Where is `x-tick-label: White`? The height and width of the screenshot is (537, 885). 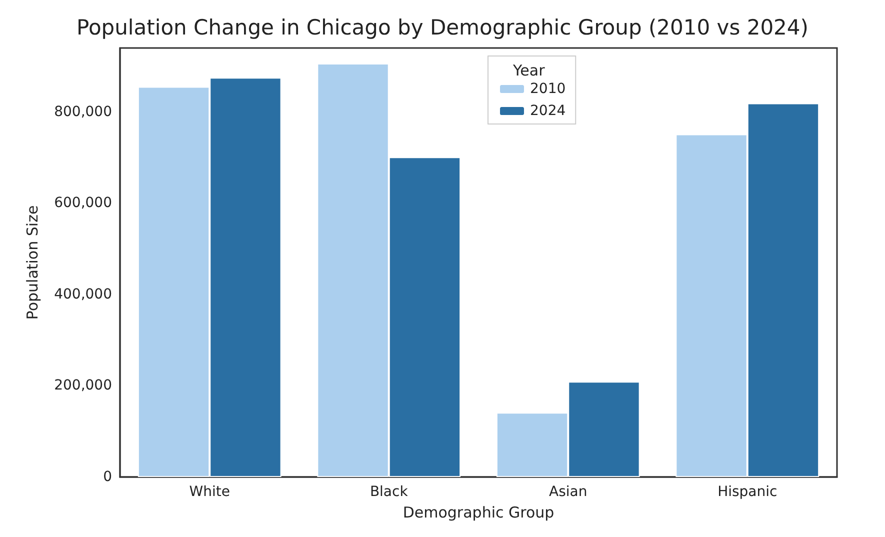
x-tick-label: White is located at coordinates (209, 492).